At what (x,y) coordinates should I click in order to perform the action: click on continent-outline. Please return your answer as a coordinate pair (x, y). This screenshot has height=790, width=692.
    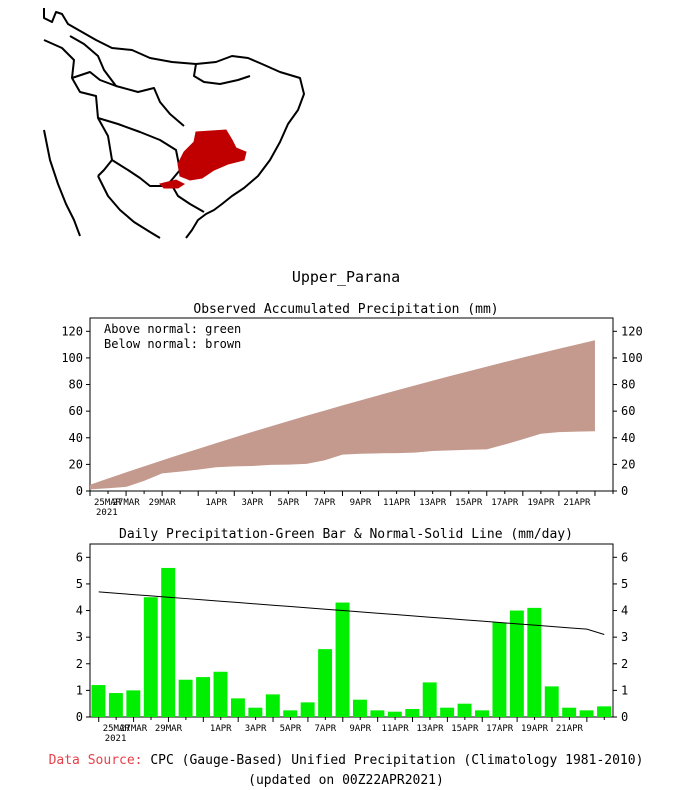
    Looking at the image, I should click on (174, 123).